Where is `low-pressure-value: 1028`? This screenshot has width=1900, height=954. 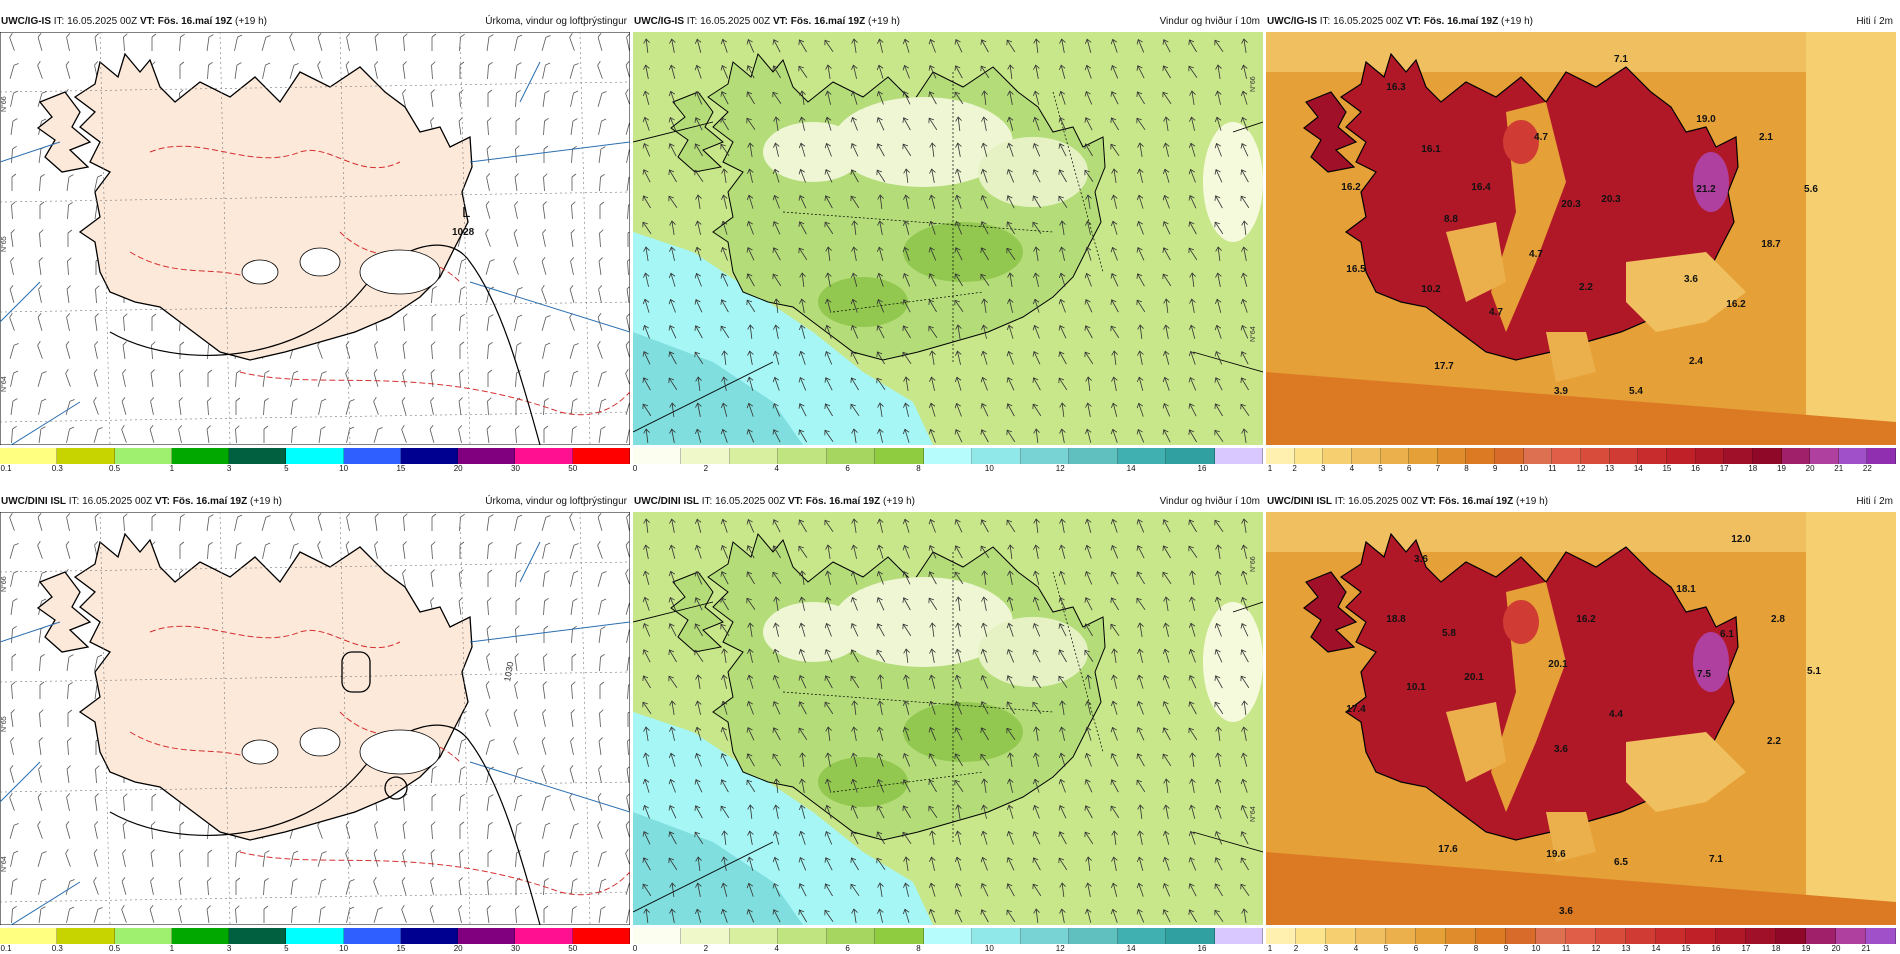 low-pressure-value: 1028 is located at coordinates (463, 232).